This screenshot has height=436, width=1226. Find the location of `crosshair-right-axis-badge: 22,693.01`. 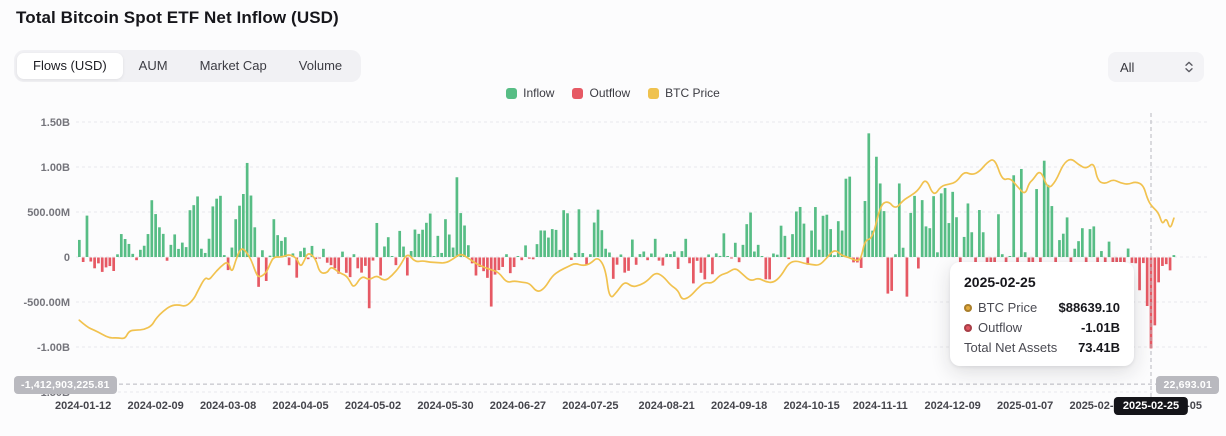

crosshair-right-axis-badge: 22,693.01 is located at coordinates (1187, 385).